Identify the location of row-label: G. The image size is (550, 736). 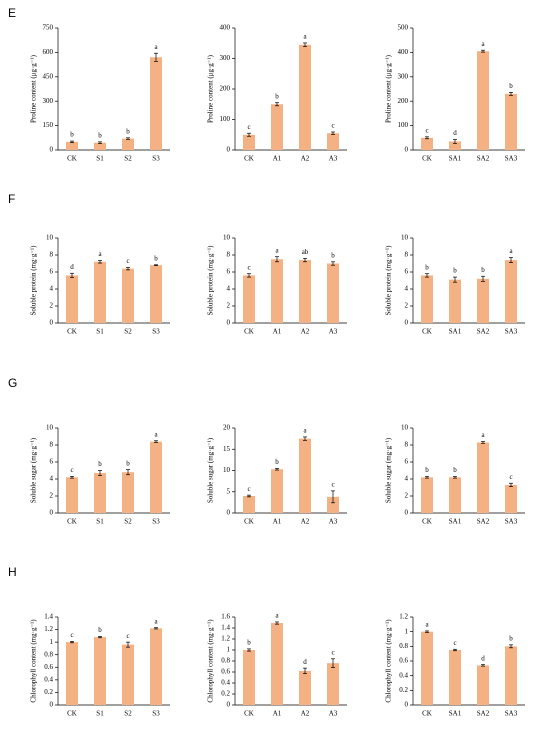
(12, 383).